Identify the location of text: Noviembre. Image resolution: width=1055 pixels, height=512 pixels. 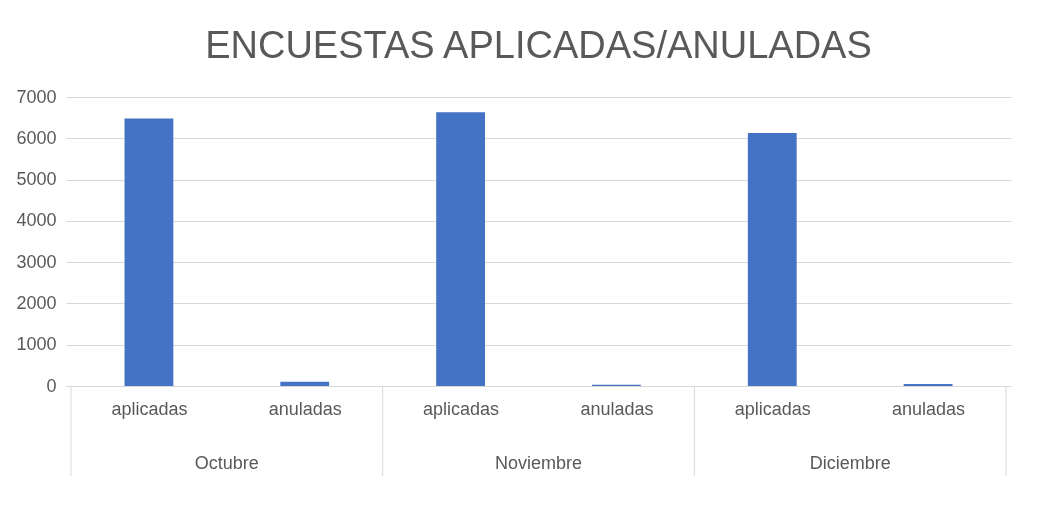
(538, 463).